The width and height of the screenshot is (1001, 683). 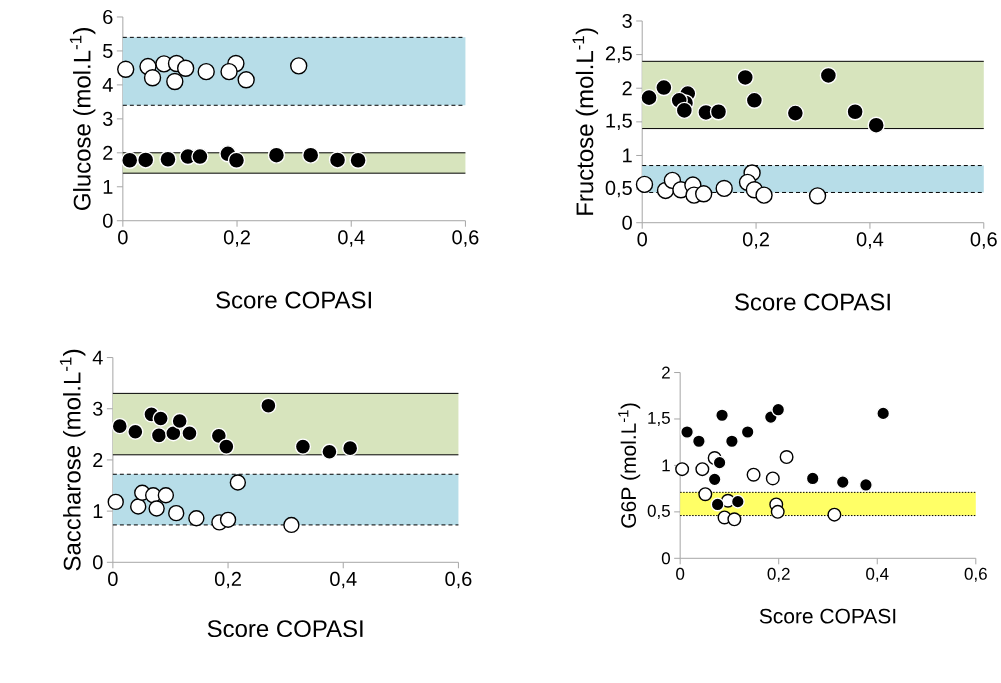 What do you see at coordinates (108, 16) in the screenshot?
I see `y-tick-label: 6` at bounding box center [108, 16].